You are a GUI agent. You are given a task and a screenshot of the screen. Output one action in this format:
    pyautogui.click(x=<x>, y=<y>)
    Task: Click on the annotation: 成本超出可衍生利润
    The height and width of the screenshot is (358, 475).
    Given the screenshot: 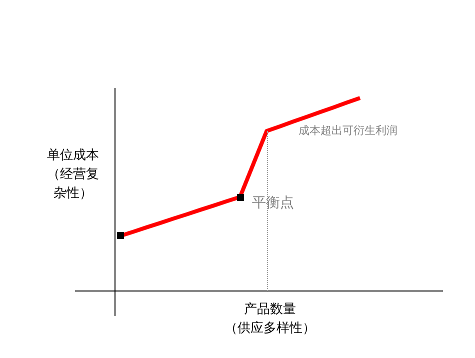 What is the action you would take?
    pyautogui.click(x=348, y=130)
    